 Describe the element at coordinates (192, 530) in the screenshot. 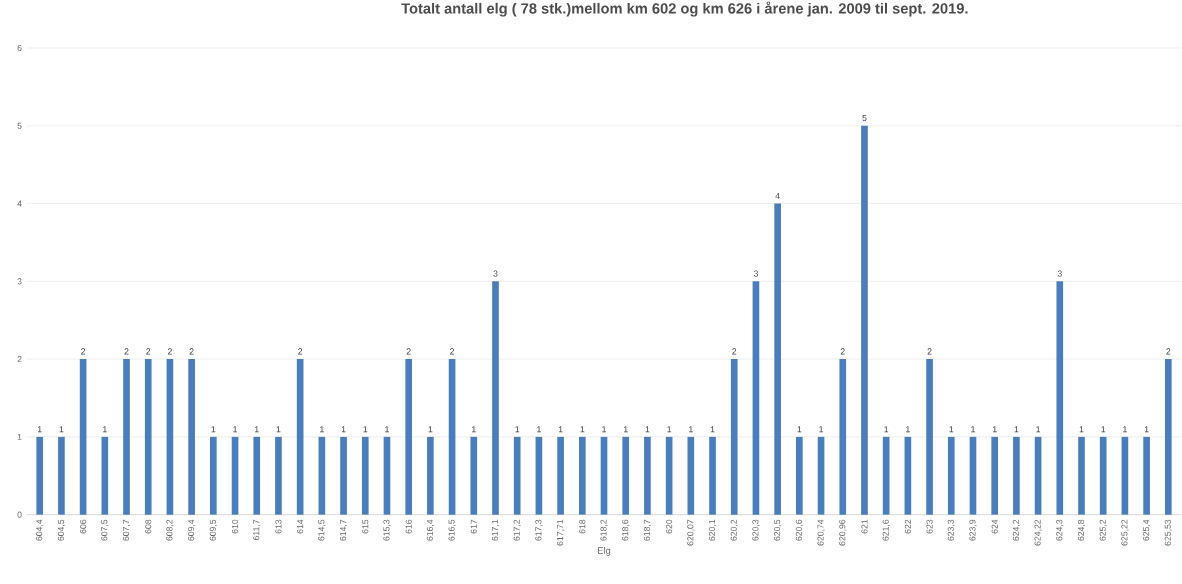

I see `x-tick-label: 609,4` at that location.